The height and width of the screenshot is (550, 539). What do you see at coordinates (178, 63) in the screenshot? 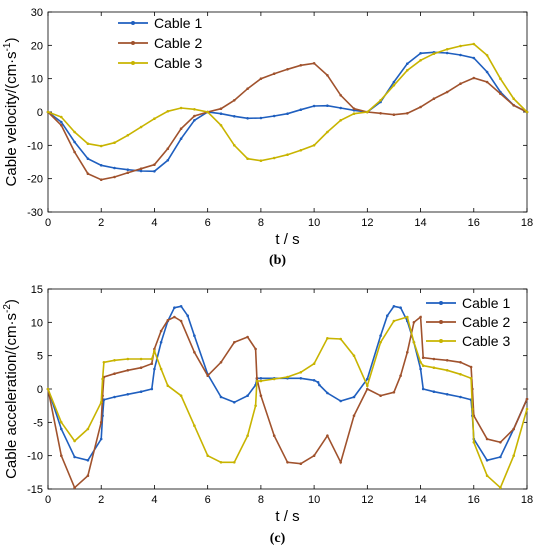
I see `legend-label-cable-3: Cable 3` at bounding box center [178, 63].